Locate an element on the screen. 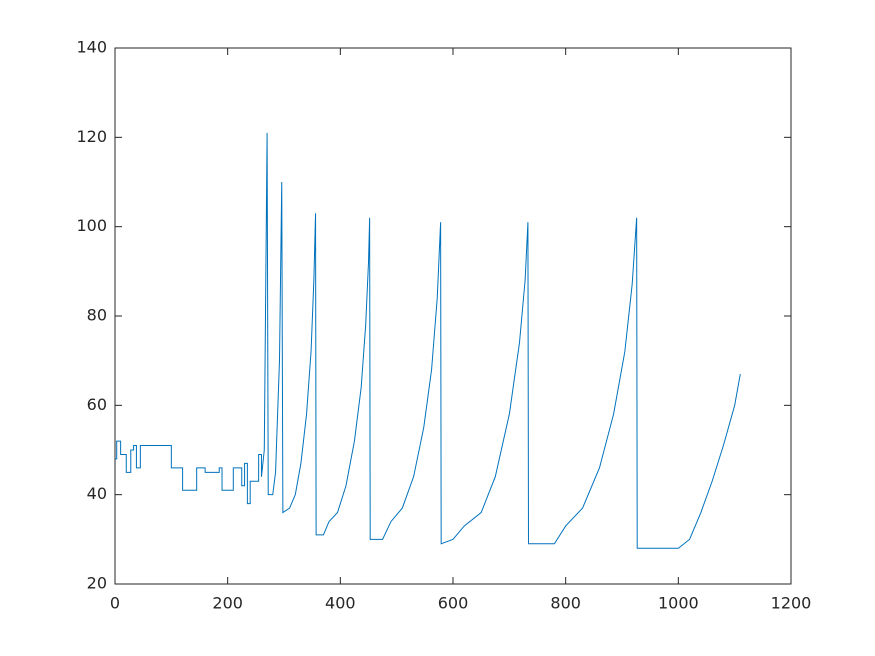  y-tick-label: 20 is located at coordinates (97, 583).